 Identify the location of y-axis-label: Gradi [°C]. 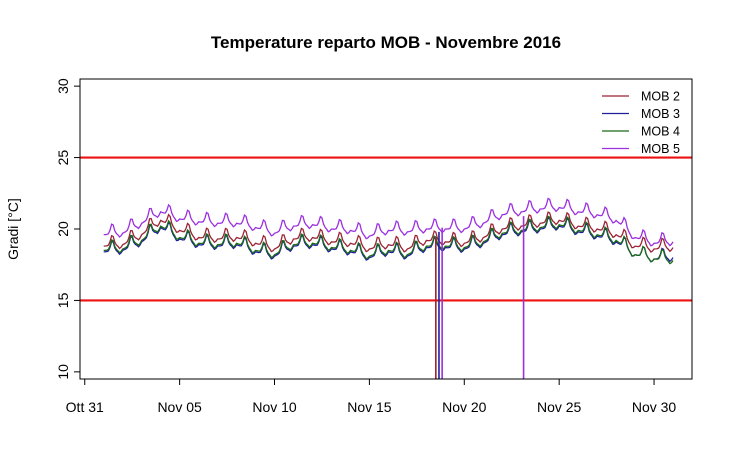
(13, 229).